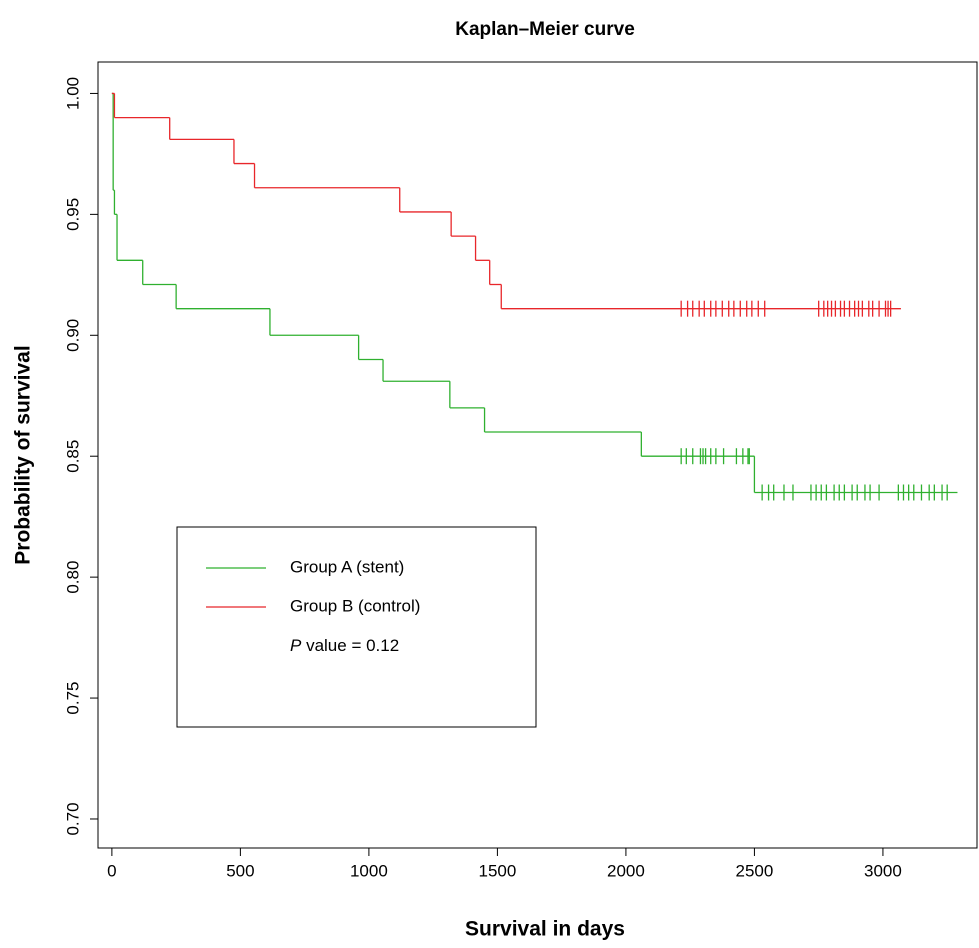 The width and height of the screenshot is (979, 948). Describe the element at coordinates (23, 454) in the screenshot. I see `y-axis-title: Probability of survival` at that location.